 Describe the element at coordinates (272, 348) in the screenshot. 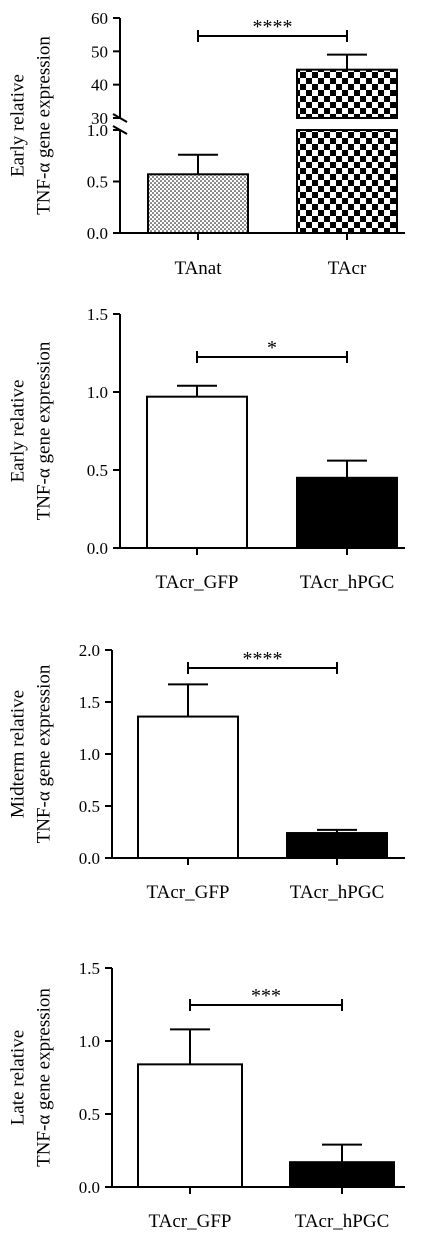

I see `significance-label: *` at that location.